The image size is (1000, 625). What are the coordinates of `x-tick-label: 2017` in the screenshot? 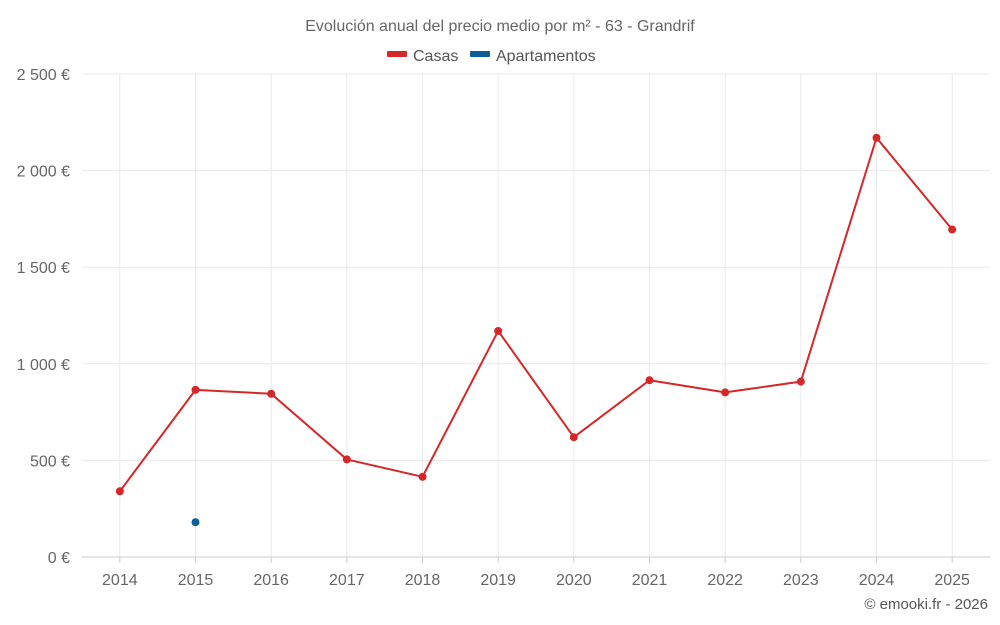 It's located at (347, 580).